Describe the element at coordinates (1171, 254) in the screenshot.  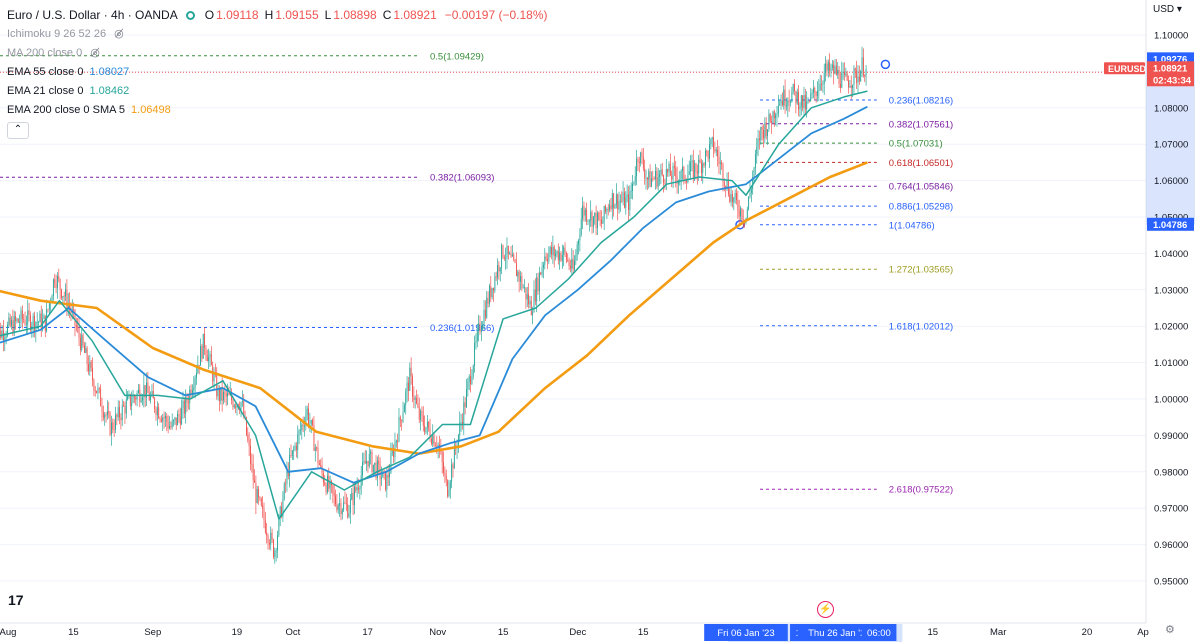
I see `y-tick-label: 1.04000` at that location.